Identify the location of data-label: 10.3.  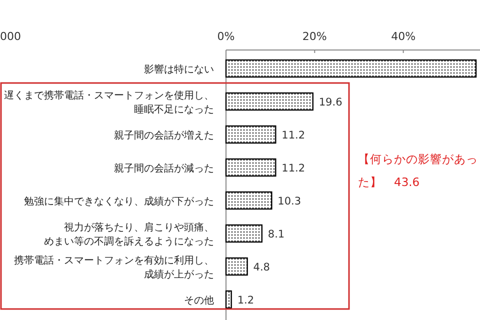
(290, 202).